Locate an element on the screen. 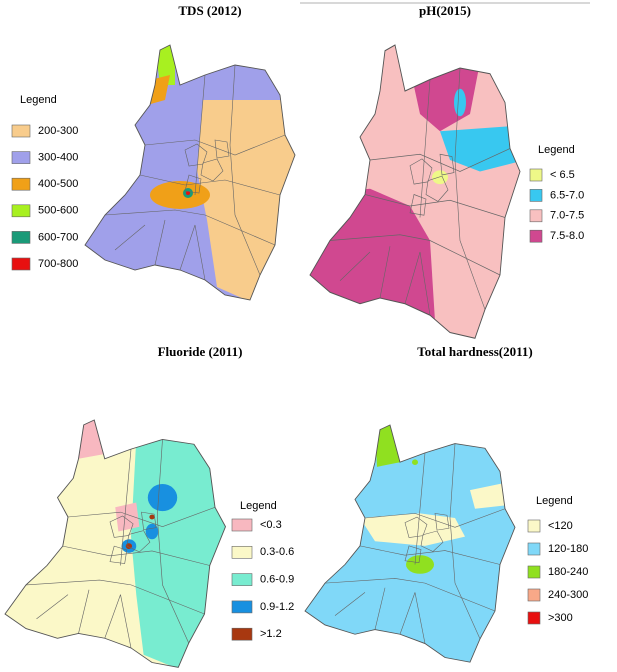  legend-label: 200-300 is located at coordinates (58, 131).